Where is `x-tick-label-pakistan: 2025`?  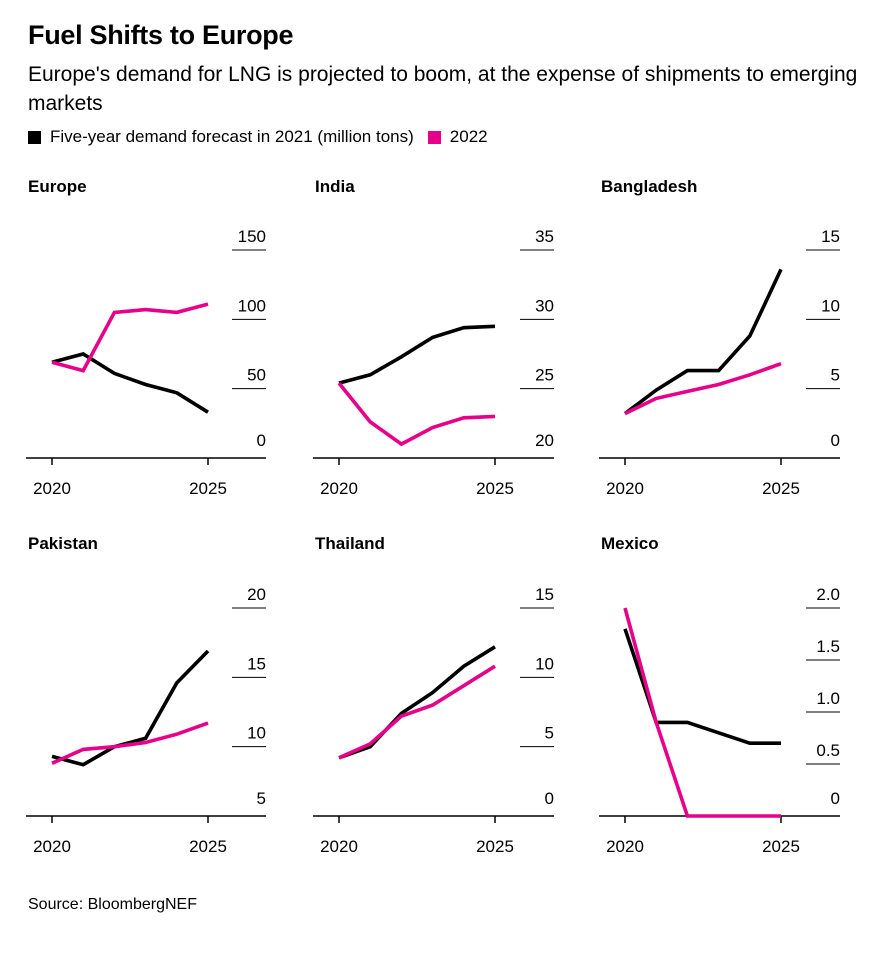
x-tick-label-pakistan: 2025 is located at coordinates (208, 846).